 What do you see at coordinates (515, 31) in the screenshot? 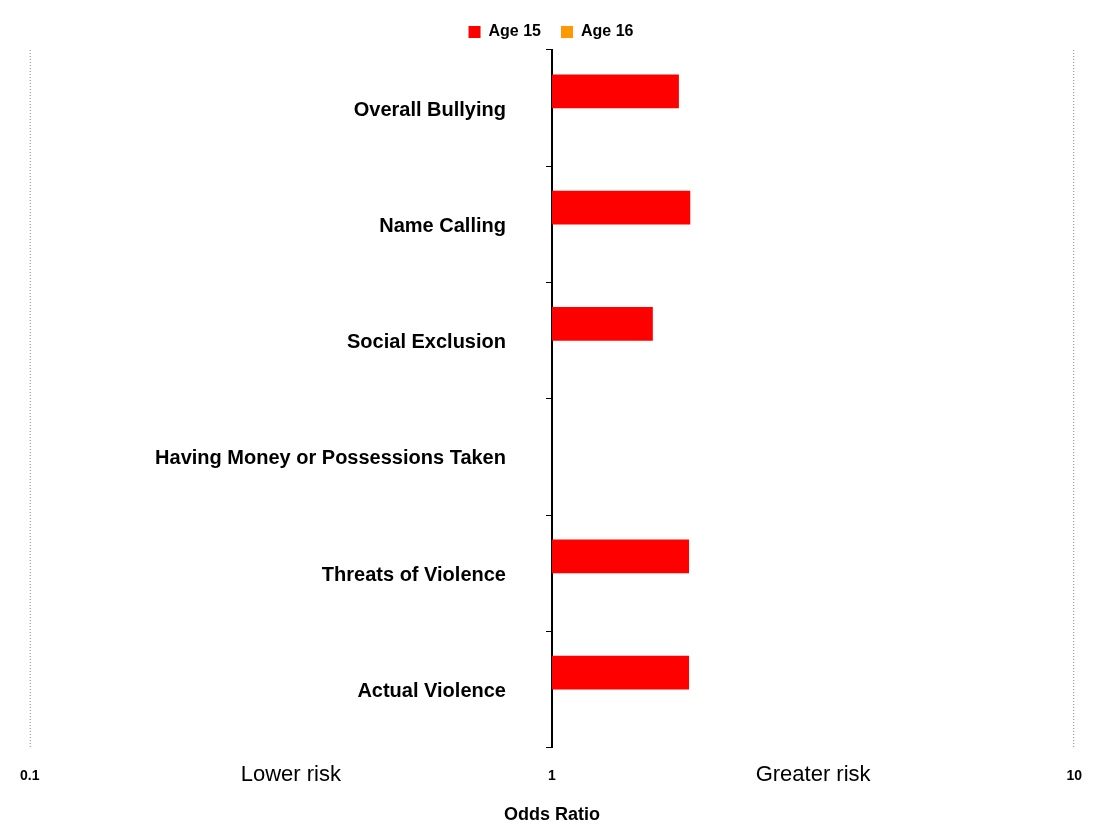
I see `legend-label: Age 15` at bounding box center [515, 31].